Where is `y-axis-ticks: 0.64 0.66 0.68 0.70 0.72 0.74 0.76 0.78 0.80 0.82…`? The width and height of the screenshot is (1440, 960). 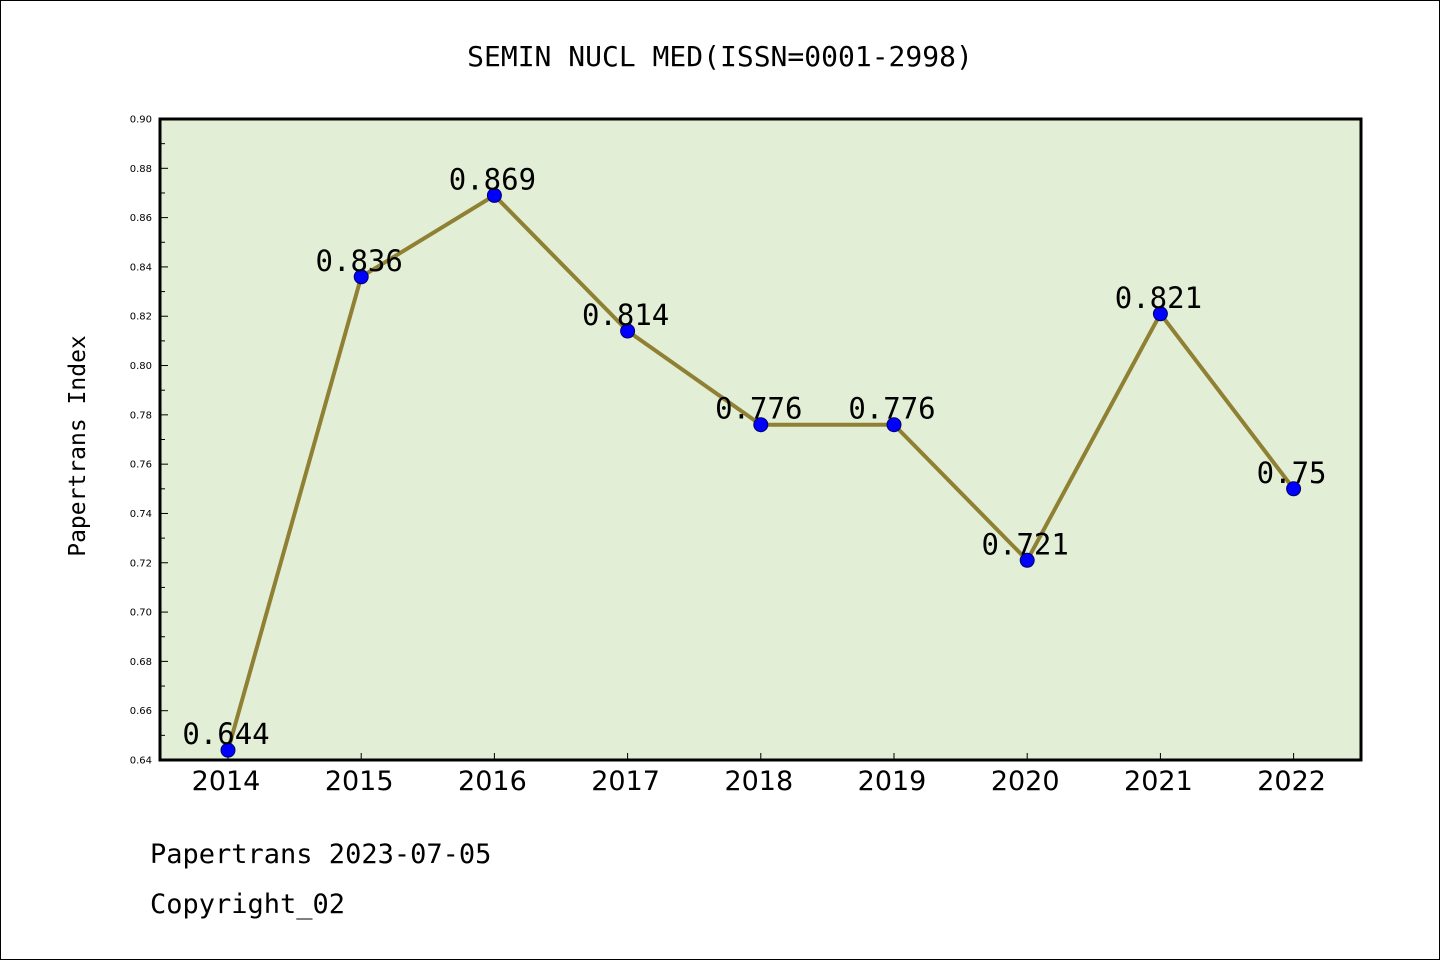
y-axis-ticks: 0.64 0.66 0.68 0.70 0.72 0.74 0.76 0.78 0.80 0.82… is located at coordinates (149, 441).